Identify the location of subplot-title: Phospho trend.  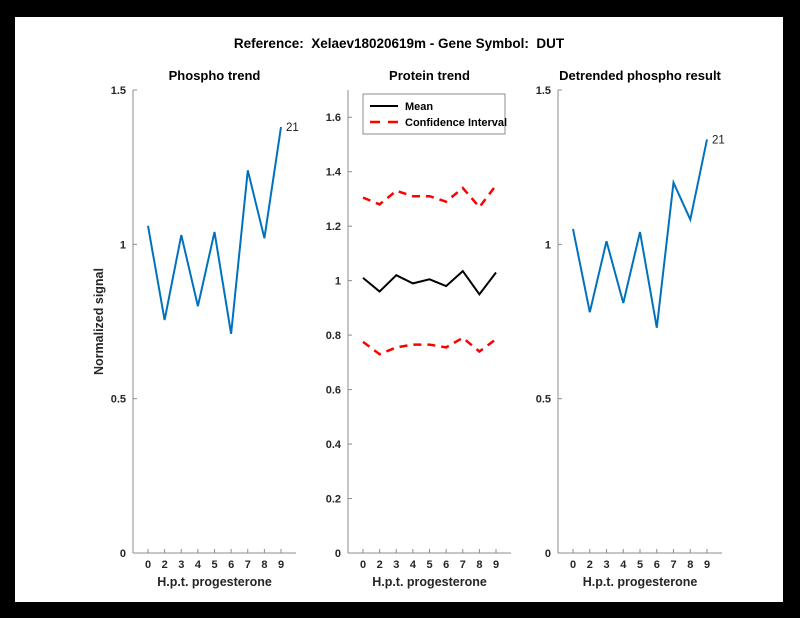
(215, 75).